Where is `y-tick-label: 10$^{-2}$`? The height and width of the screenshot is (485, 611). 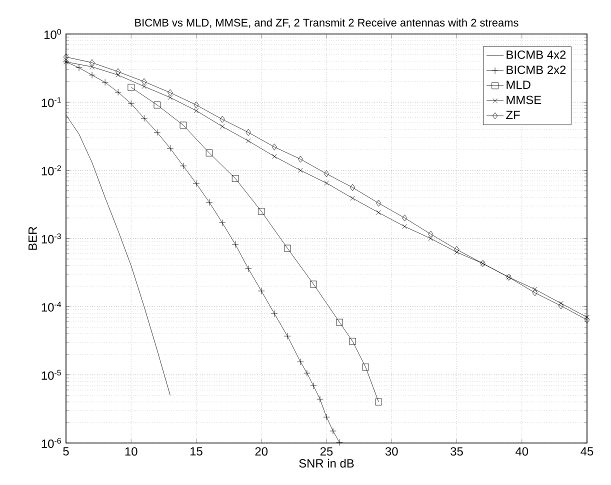 y-tick-label: 10$^{-2}$ is located at coordinates (51, 170).